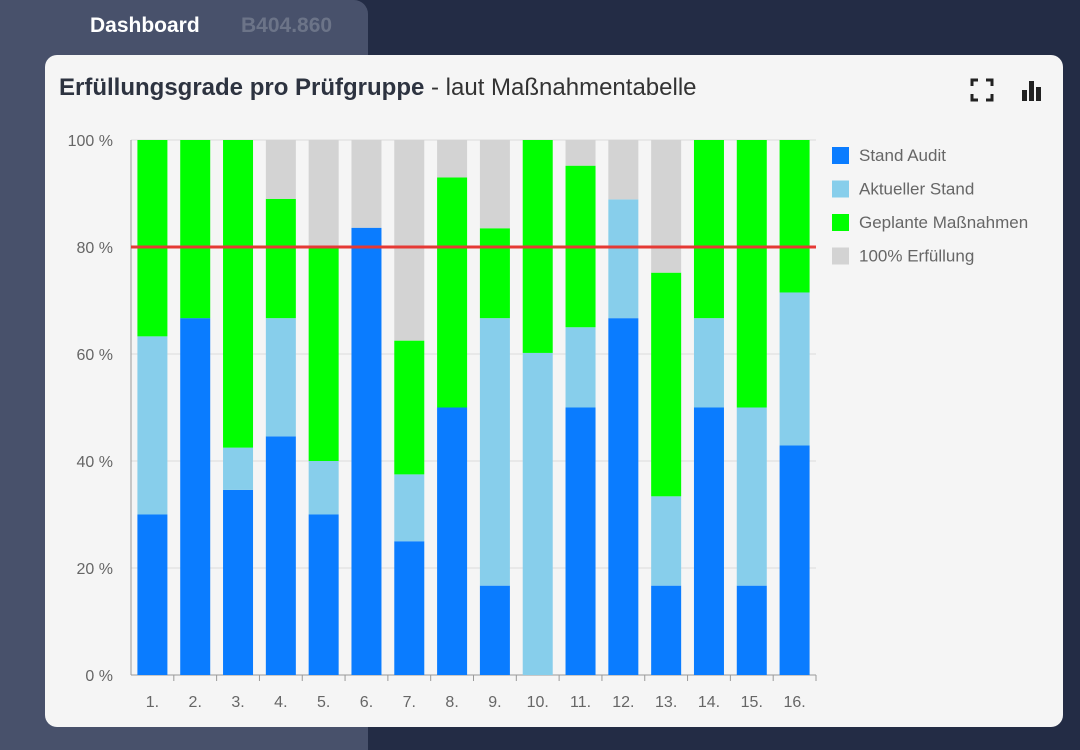 The width and height of the screenshot is (1080, 750). What do you see at coordinates (237, 702) in the screenshot?
I see `x-tick-label: 3.` at bounding box center [237, 702].